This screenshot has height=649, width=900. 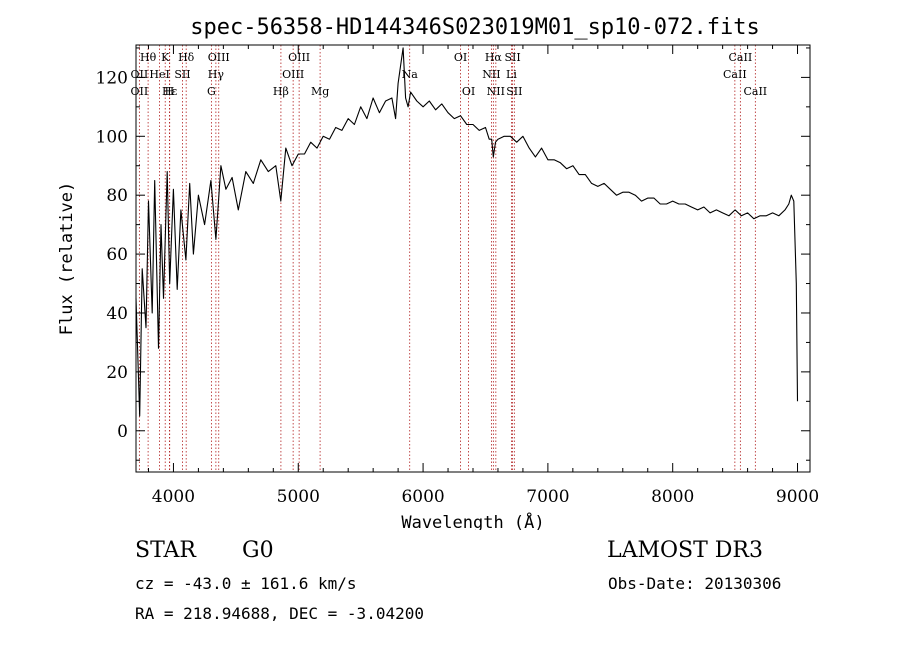 I want to click on marker-label-mid: Hγ, so click(x=216, y=74).